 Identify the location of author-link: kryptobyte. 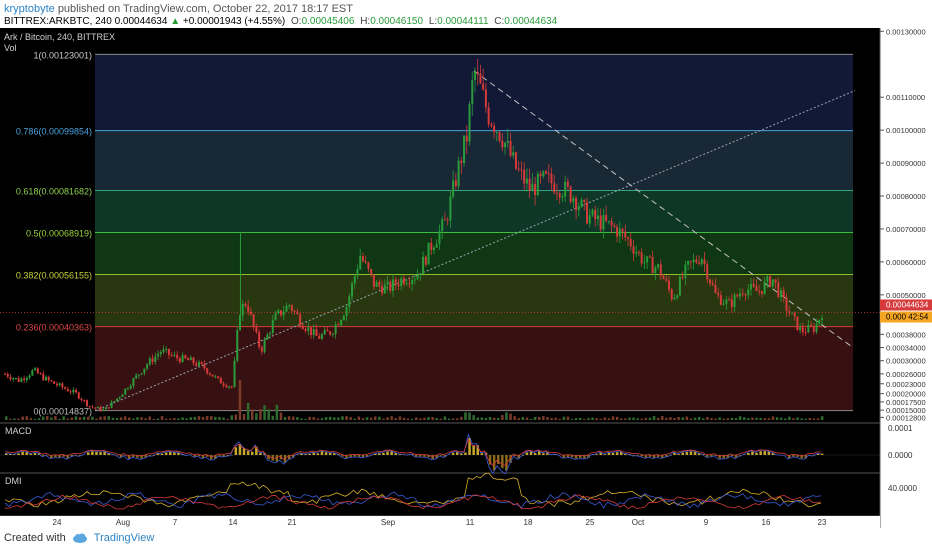
(29, 9).